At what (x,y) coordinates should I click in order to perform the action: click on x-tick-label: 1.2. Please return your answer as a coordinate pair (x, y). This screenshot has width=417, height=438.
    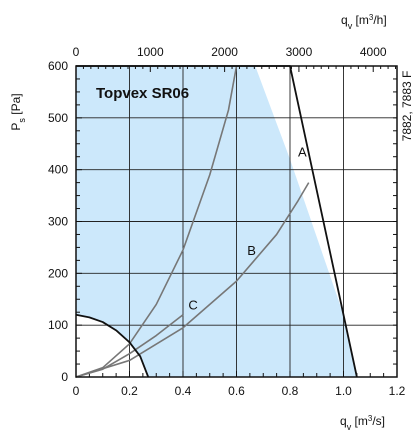
    Looking at the image, I should click on (397, 391).